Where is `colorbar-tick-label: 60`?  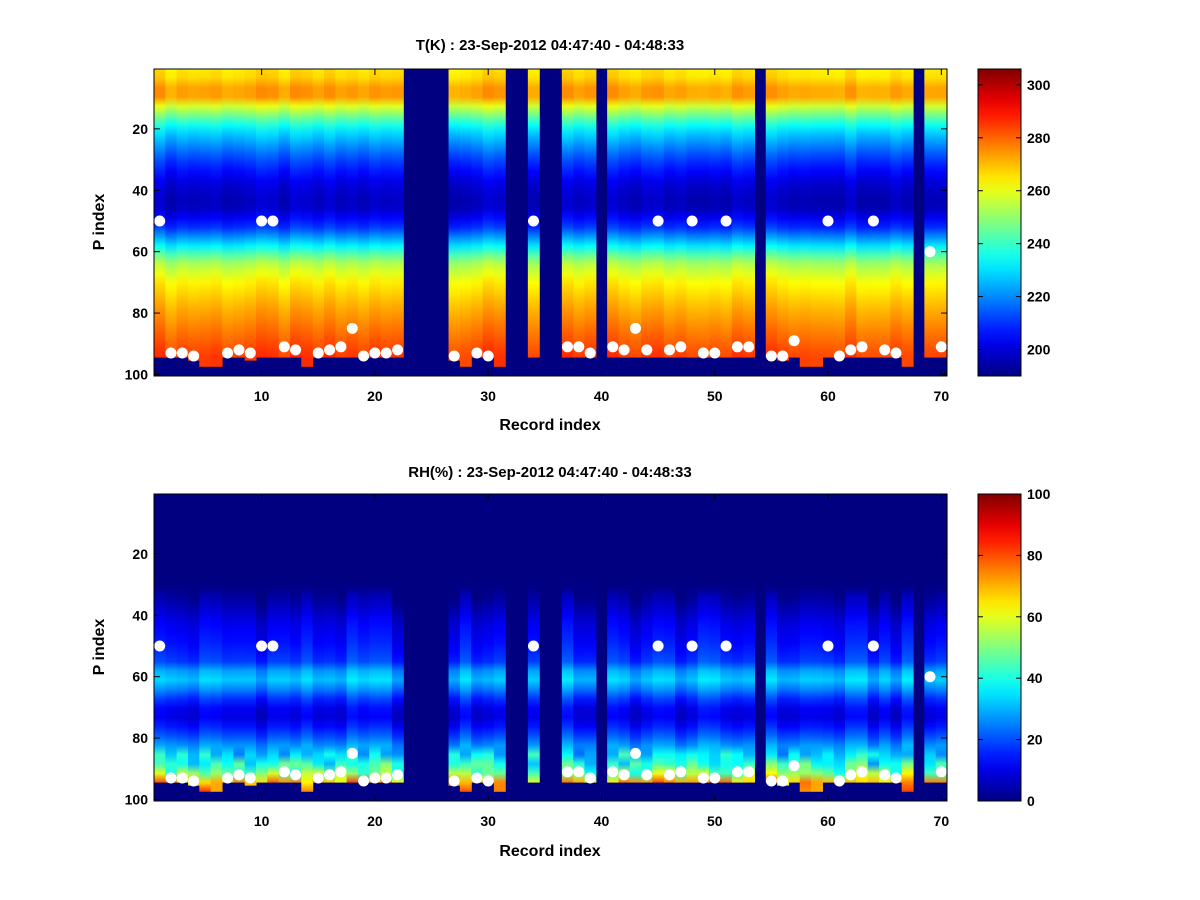 colorbar-tick-label: 60 is located at coordinates (1035, 617).